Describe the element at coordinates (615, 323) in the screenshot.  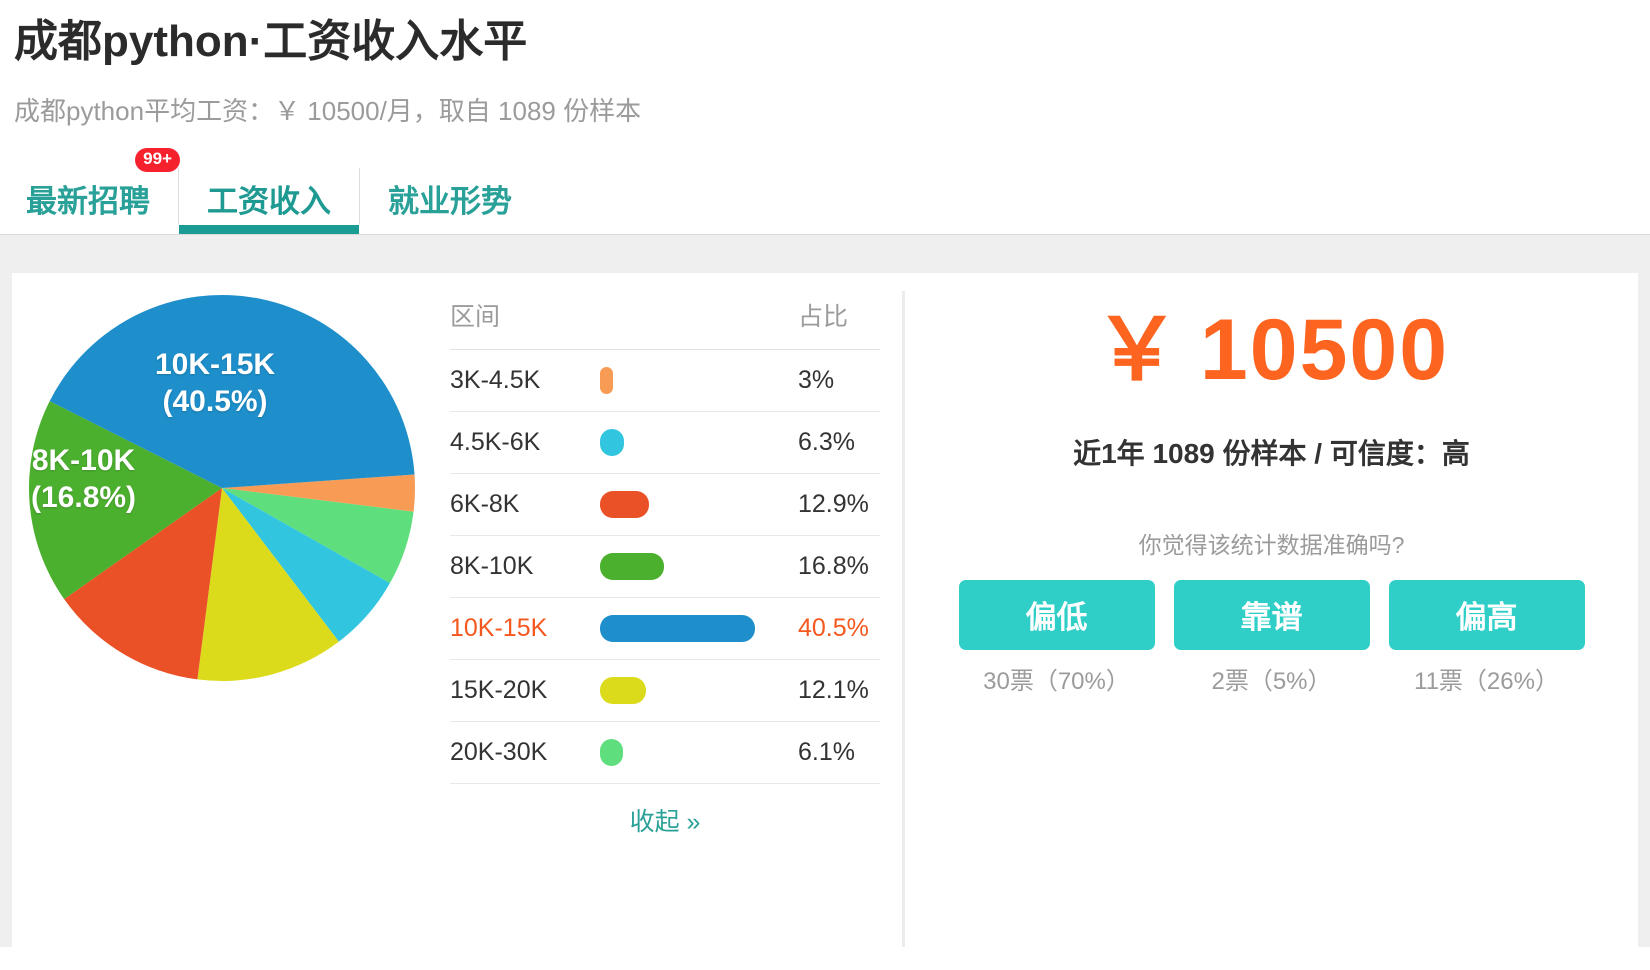
I see `column-header-range: 区间` at that location.